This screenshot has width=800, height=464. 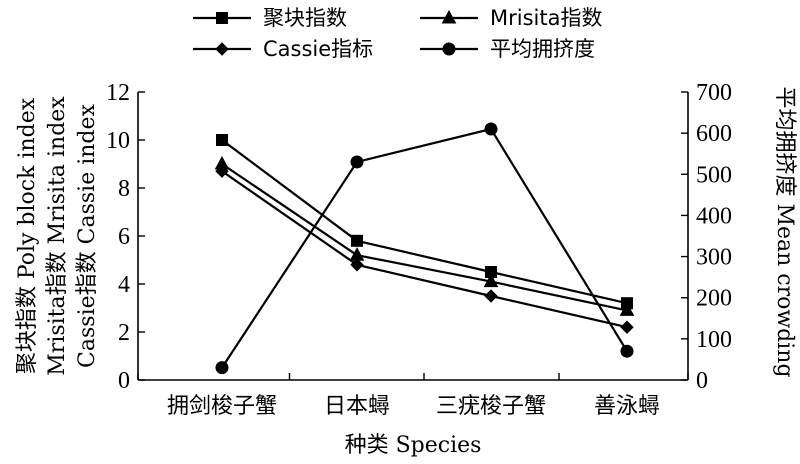 I want to click on legend-label: Mrisita指数, so click(x=546, y=18).